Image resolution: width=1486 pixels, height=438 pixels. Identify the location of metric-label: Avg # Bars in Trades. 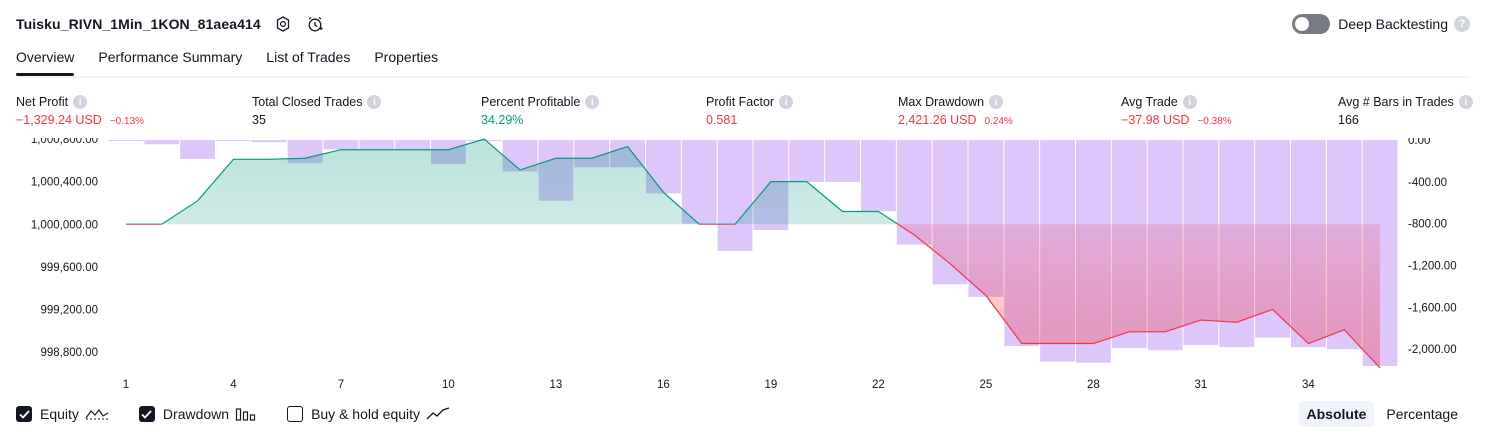
(1396, 102).